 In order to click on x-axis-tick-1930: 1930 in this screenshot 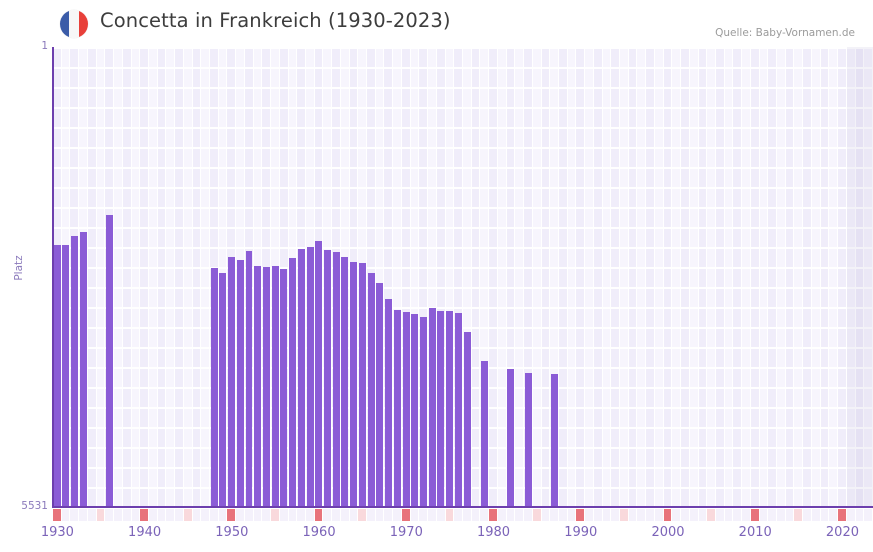, I will do `click(57, 532)`.